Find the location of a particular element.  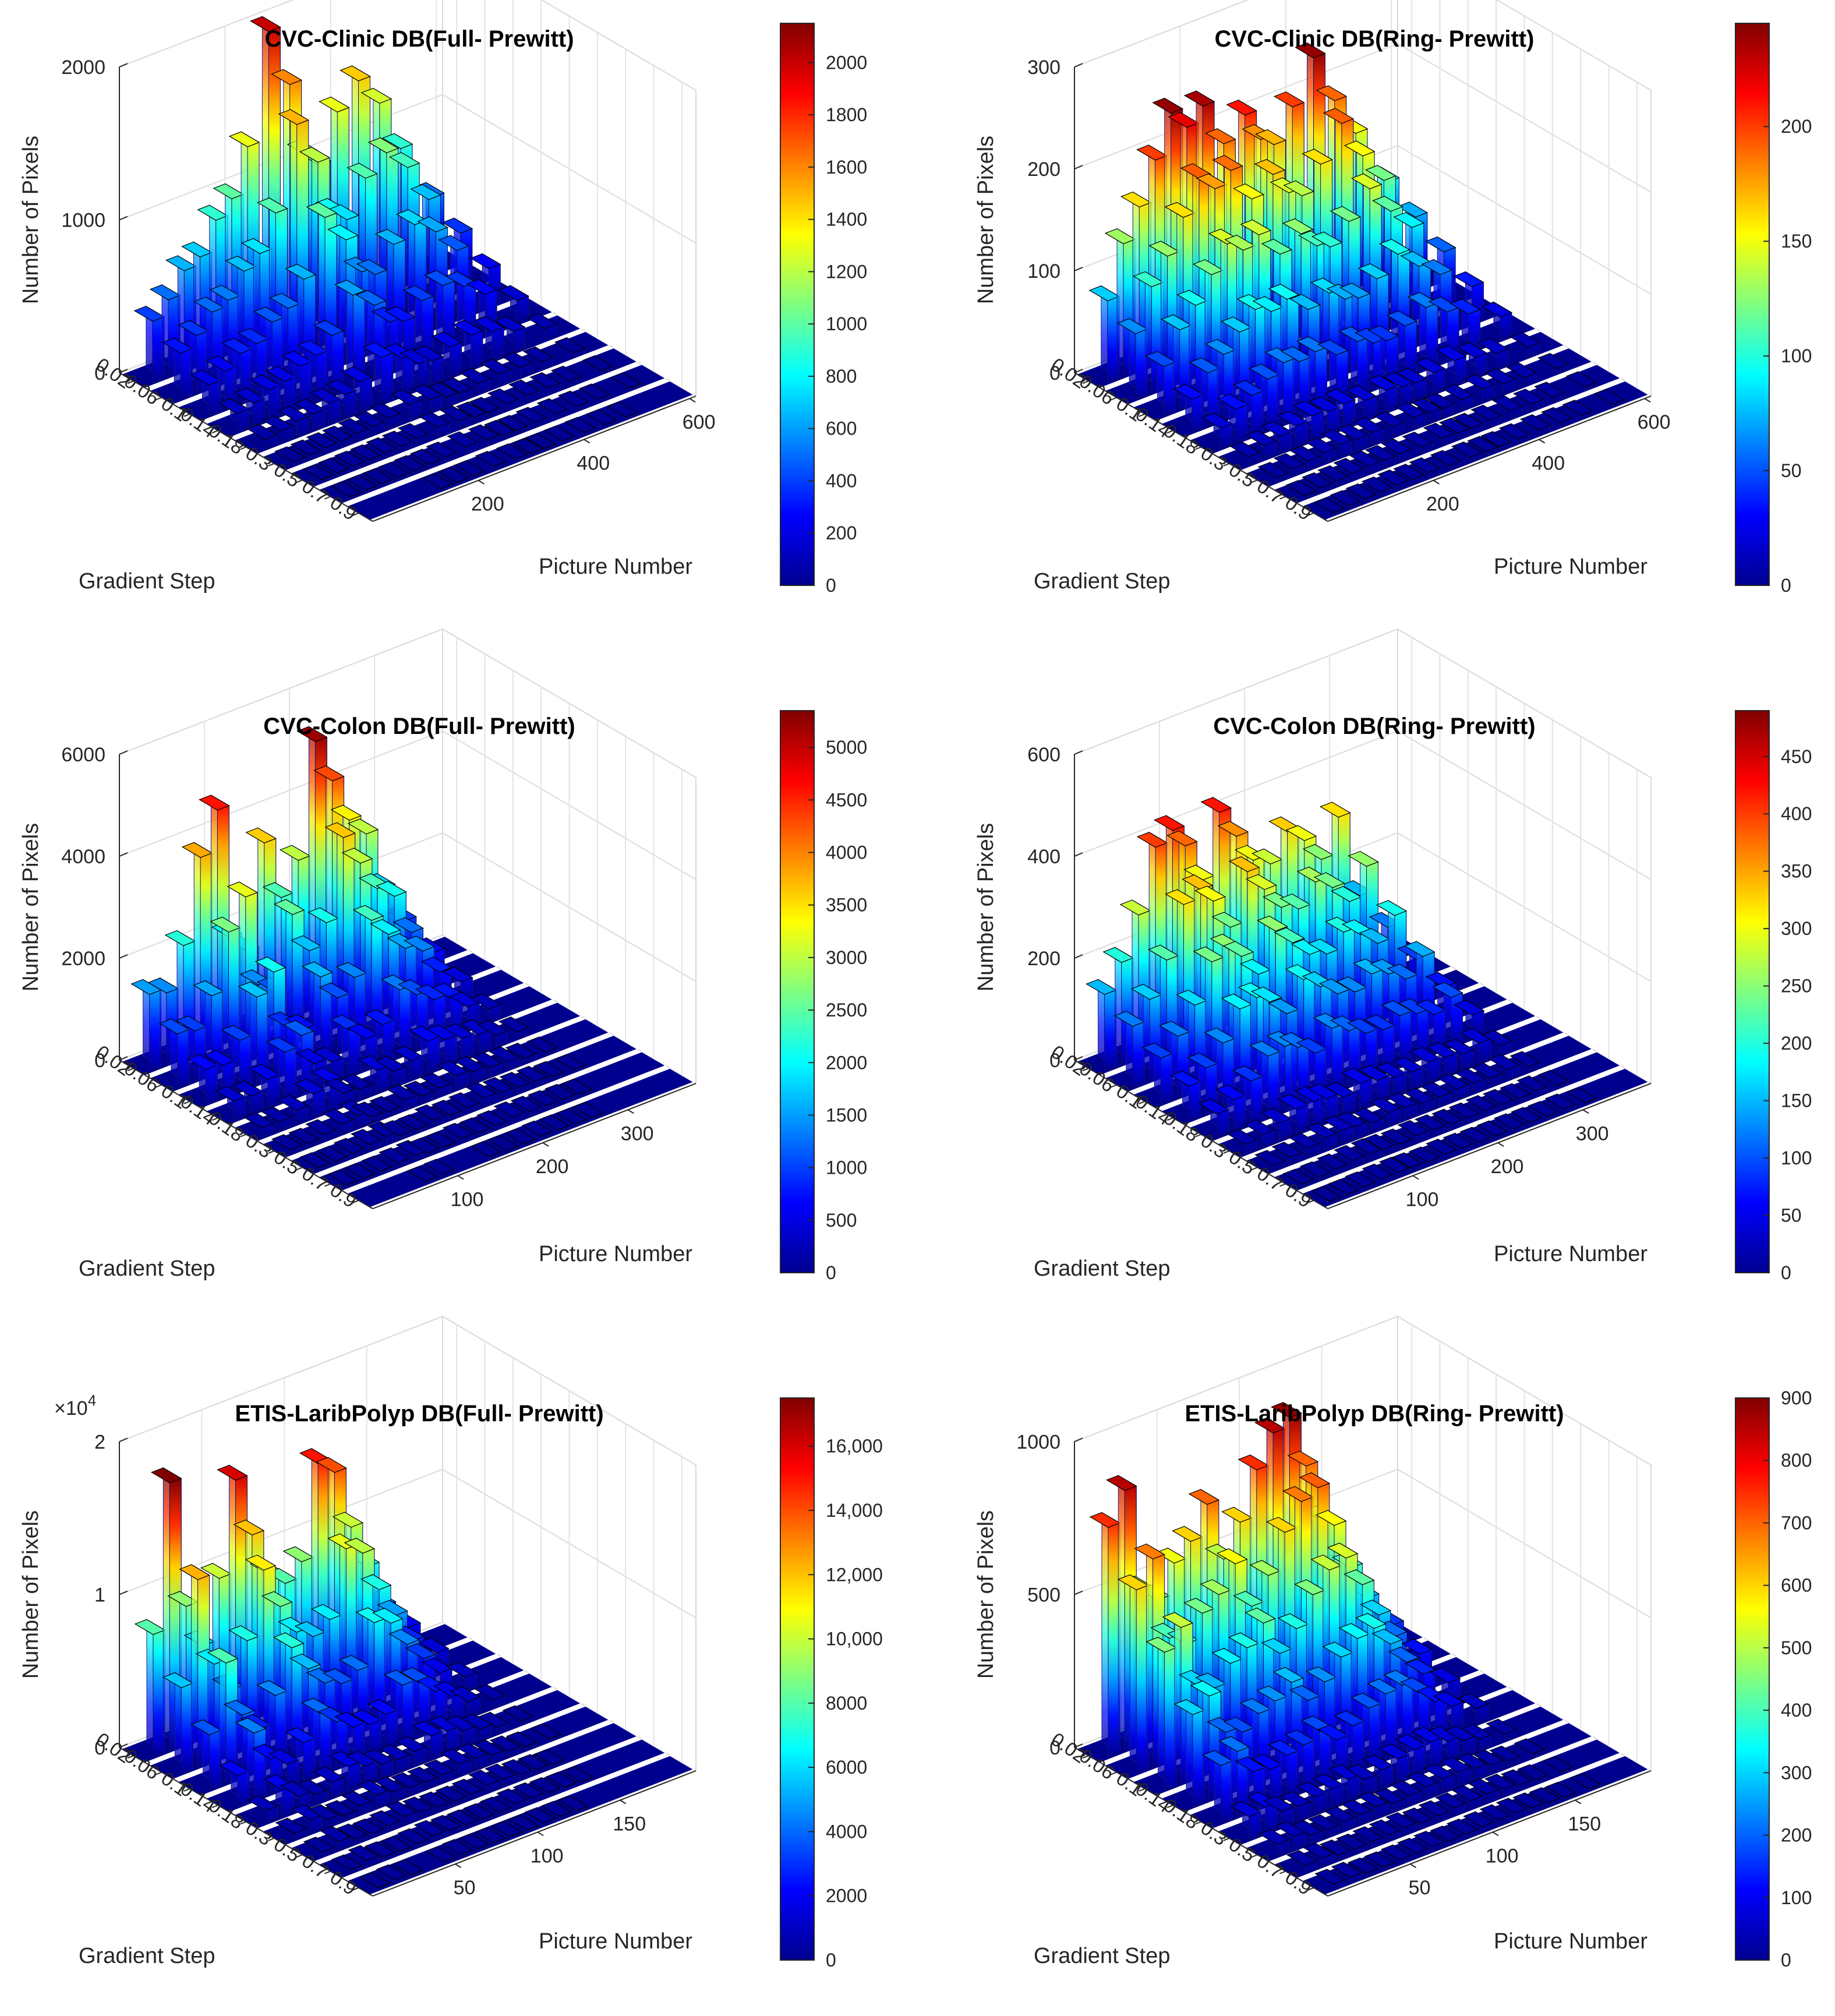

grid-line is located at coordinates (1363, 1543).